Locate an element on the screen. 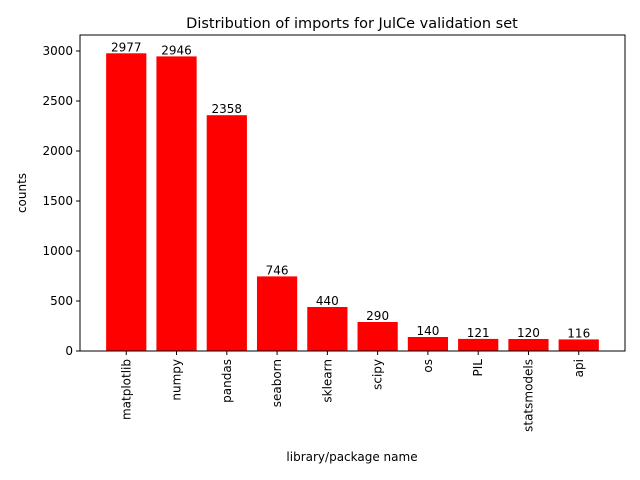  bar-pandas is located at coordinates (226, 233).